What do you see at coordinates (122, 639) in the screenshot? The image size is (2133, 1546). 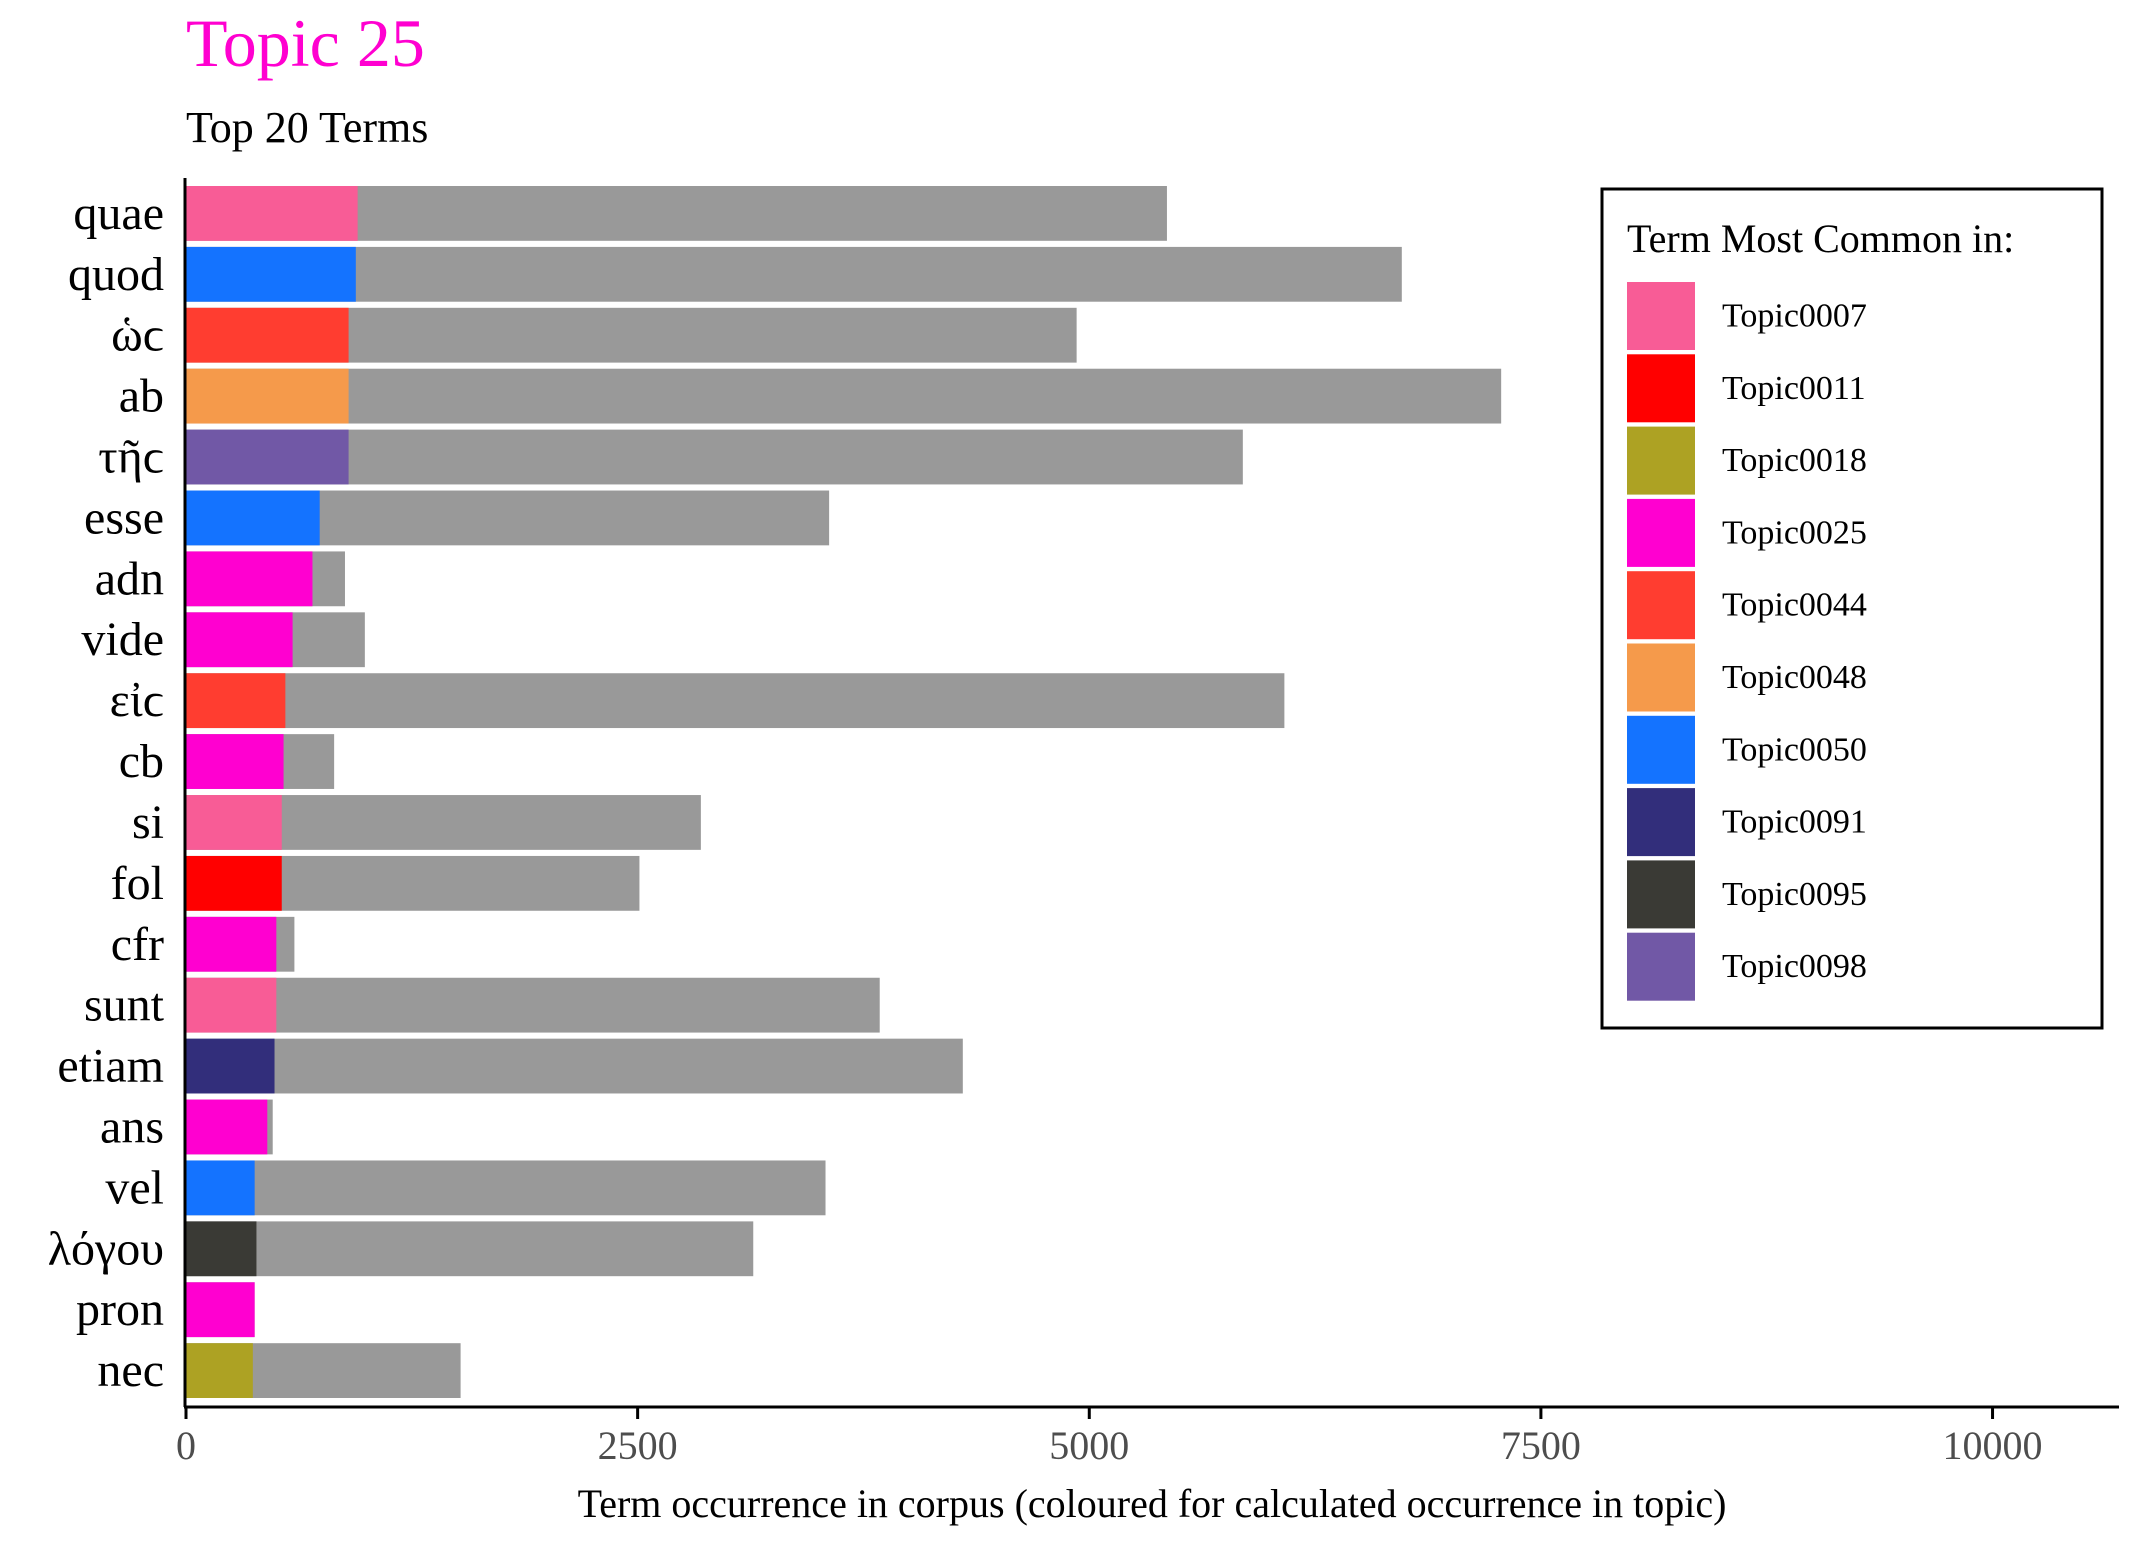 I see `y-tick-label: vide` at bounding box center [122, 639].